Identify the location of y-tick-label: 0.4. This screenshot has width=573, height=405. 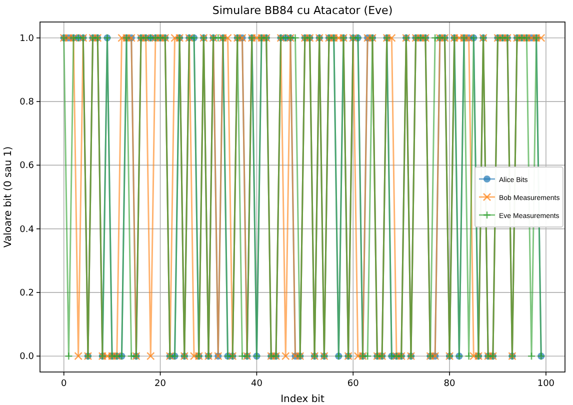
(27, 229).